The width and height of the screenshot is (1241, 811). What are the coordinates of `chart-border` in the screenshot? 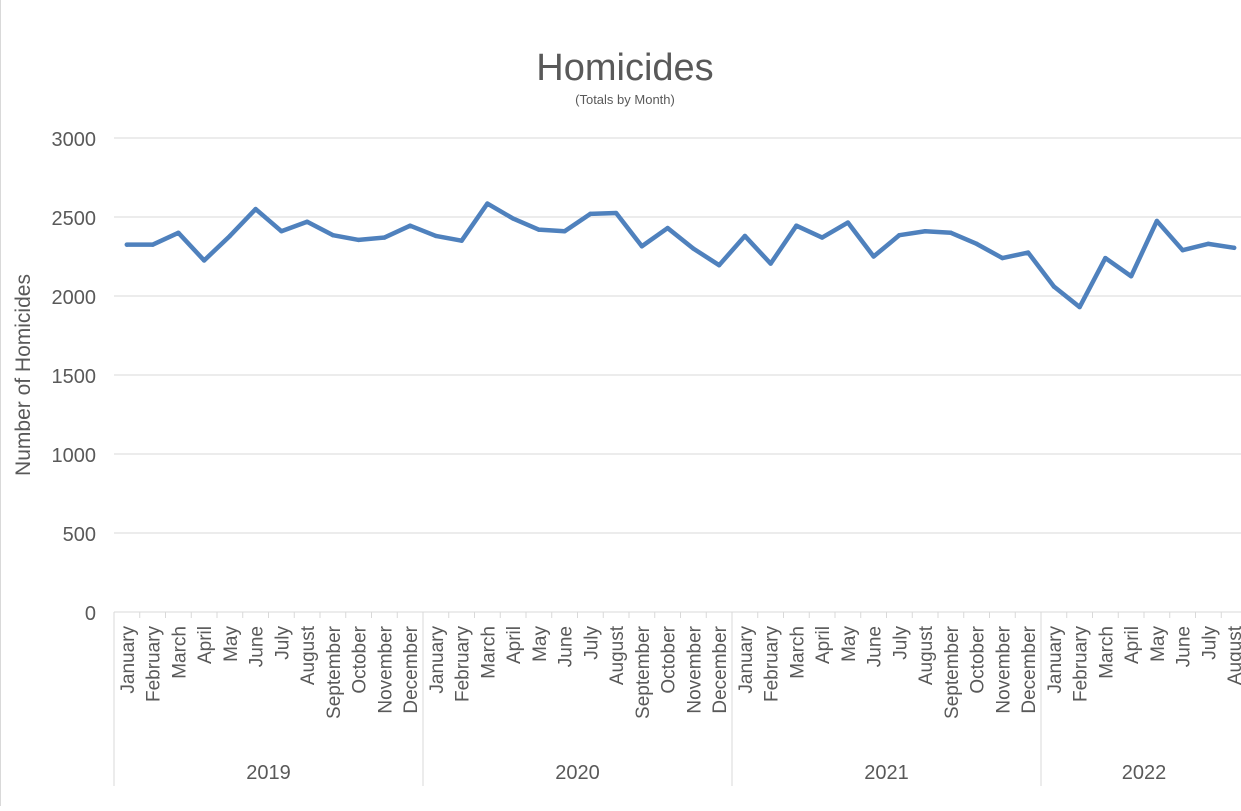 It's located at (0, 403).